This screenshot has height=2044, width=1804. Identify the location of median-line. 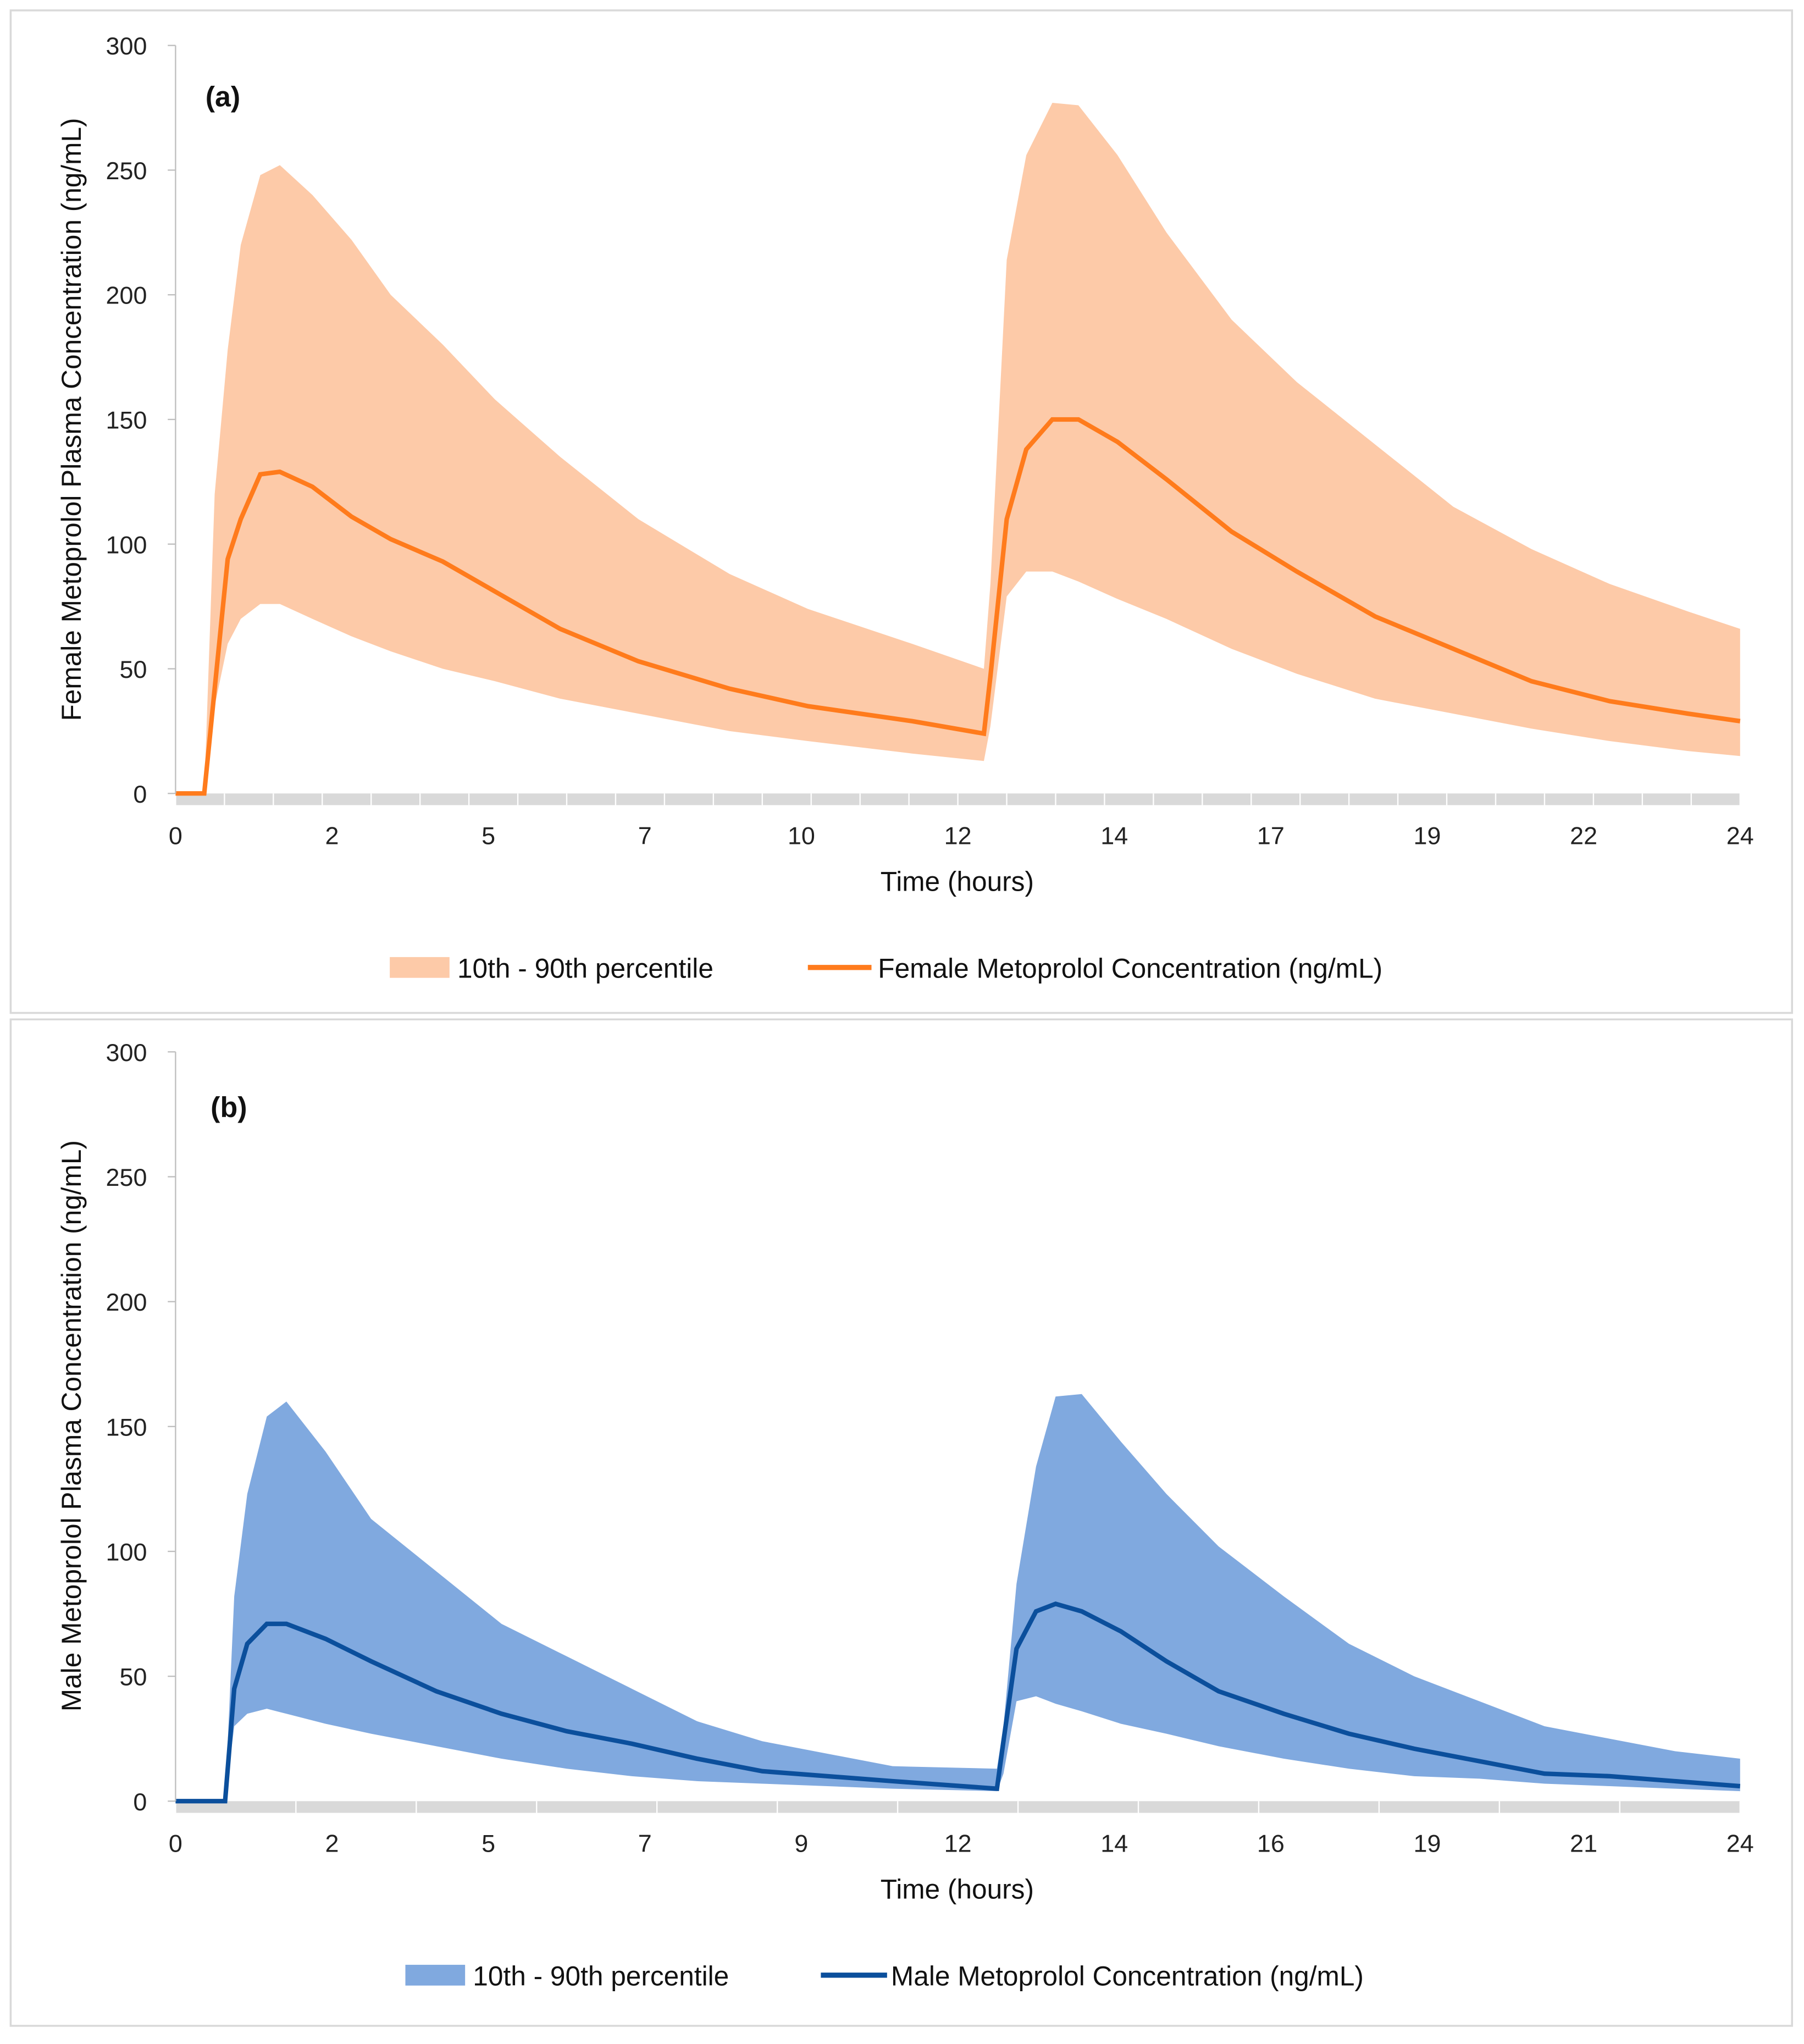
(958, 1702).